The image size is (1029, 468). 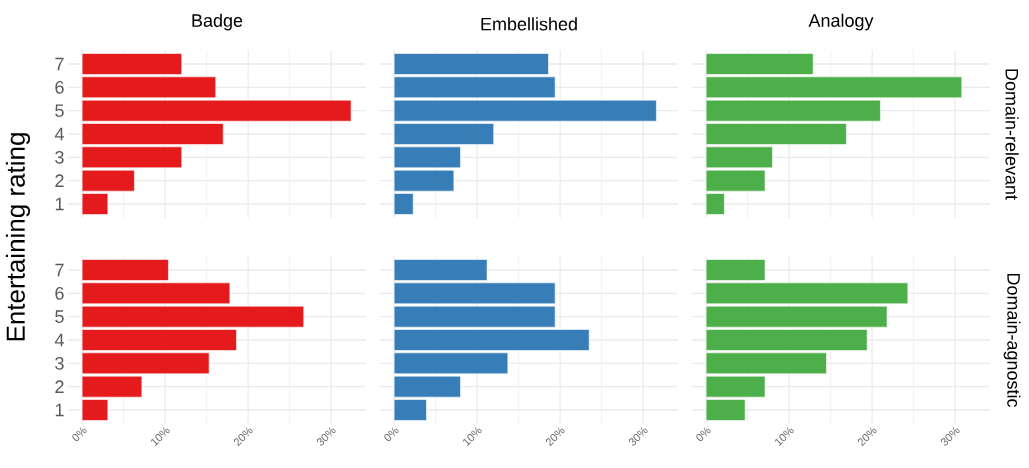 What do you see at coordinates (1012, 134) in the screenshot?
I see `y2-axis-title: Domain-relevant` at bounding box center [1012, 134].